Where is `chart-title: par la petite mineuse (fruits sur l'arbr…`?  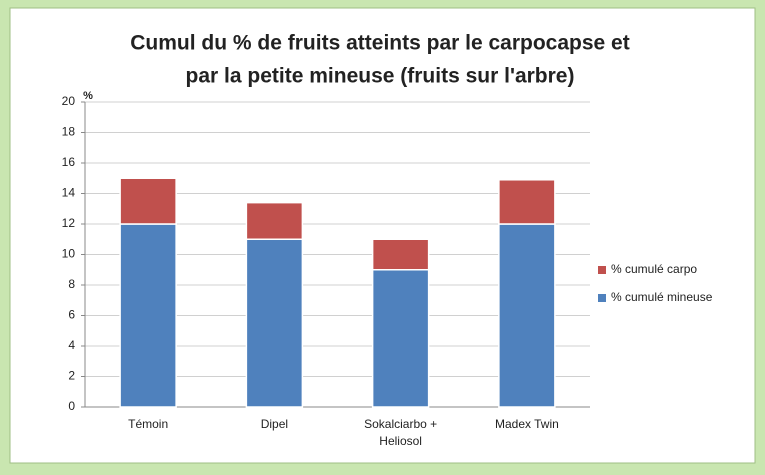 chart-title: par la petite mineuse (fruits sur l'arbr… is located at coordinates (380, 76).